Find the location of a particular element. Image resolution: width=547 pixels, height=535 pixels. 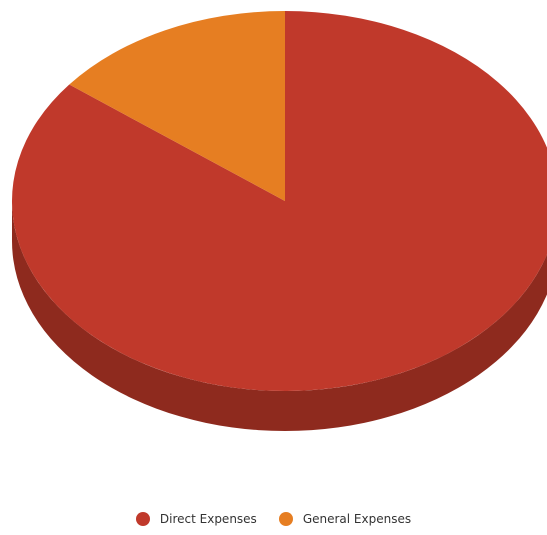

legend-label-direct-expenses: Direct Expenses is located at coordinates (208, 519).